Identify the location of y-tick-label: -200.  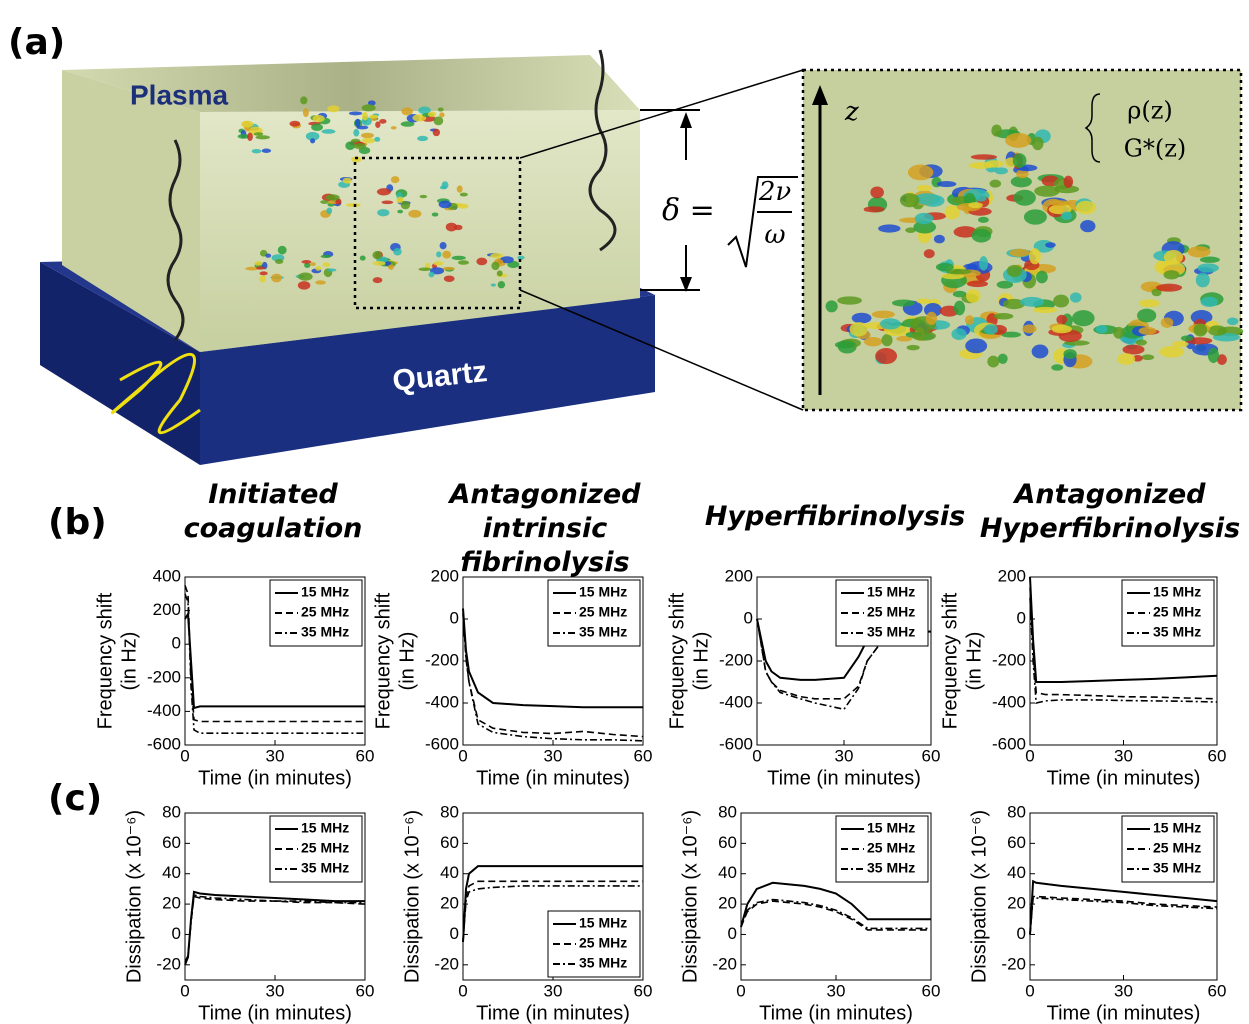
(736, 659).